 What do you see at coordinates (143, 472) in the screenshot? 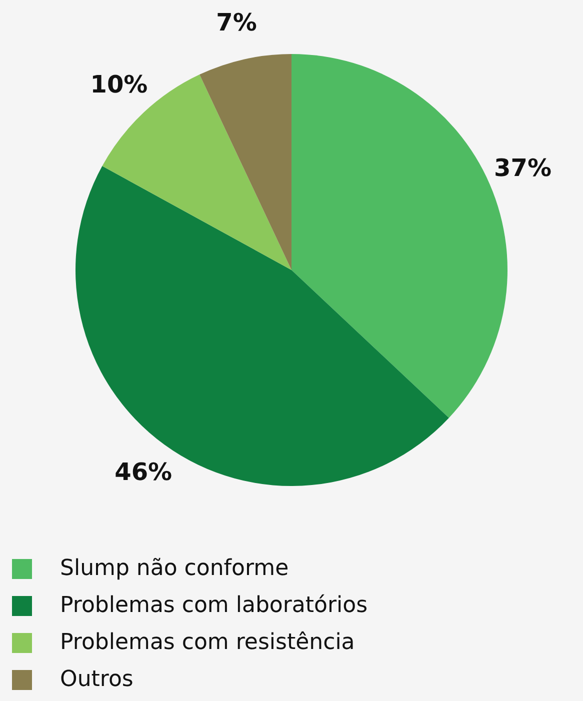
I see `data-label: 46%` at bounding box center [143, 472].